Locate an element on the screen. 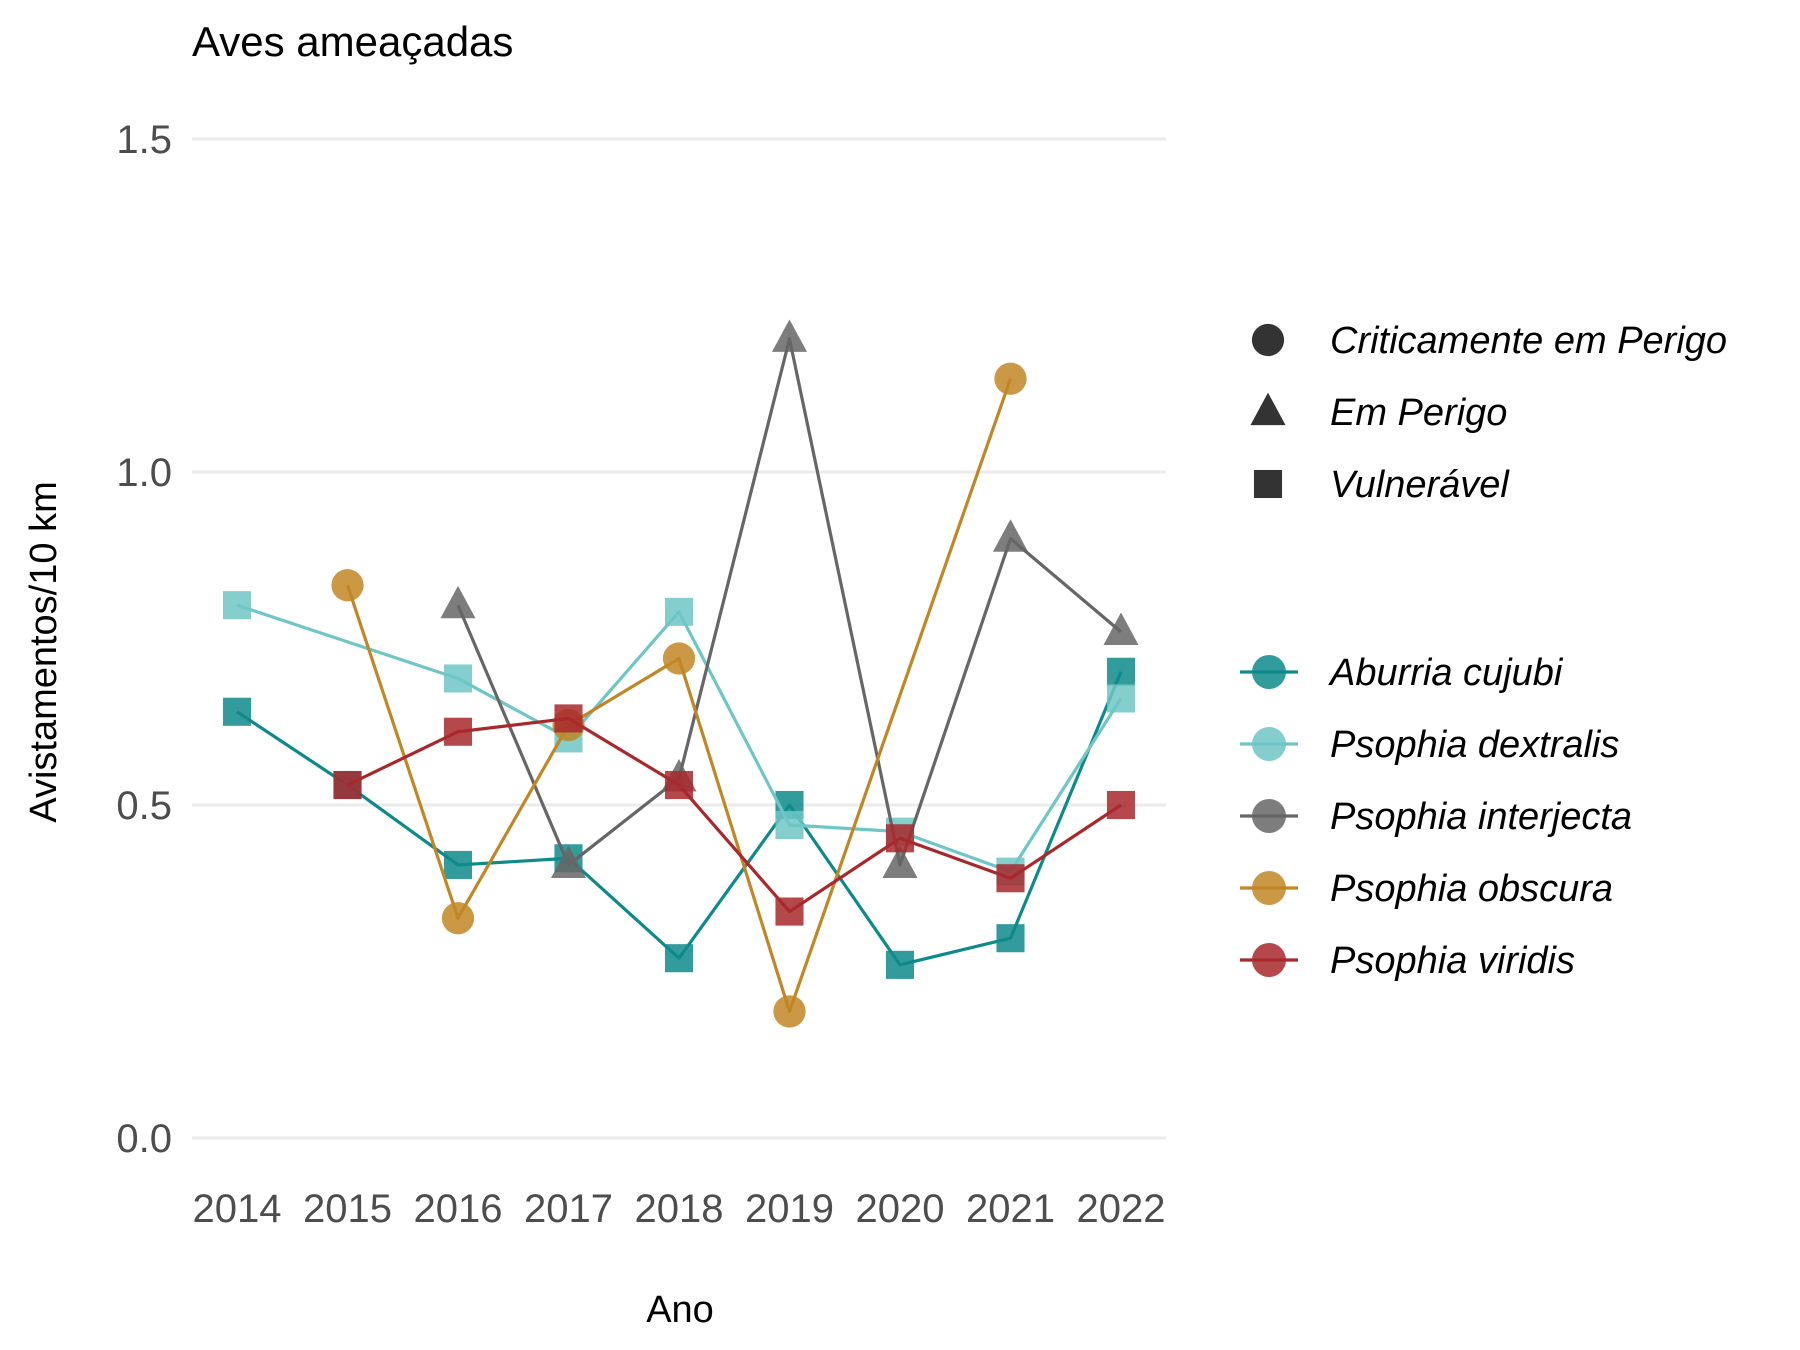 The width and height of the screenshot is (1800, 1350). x-tick-label: 2018 is located at coordinates (679, 1209).